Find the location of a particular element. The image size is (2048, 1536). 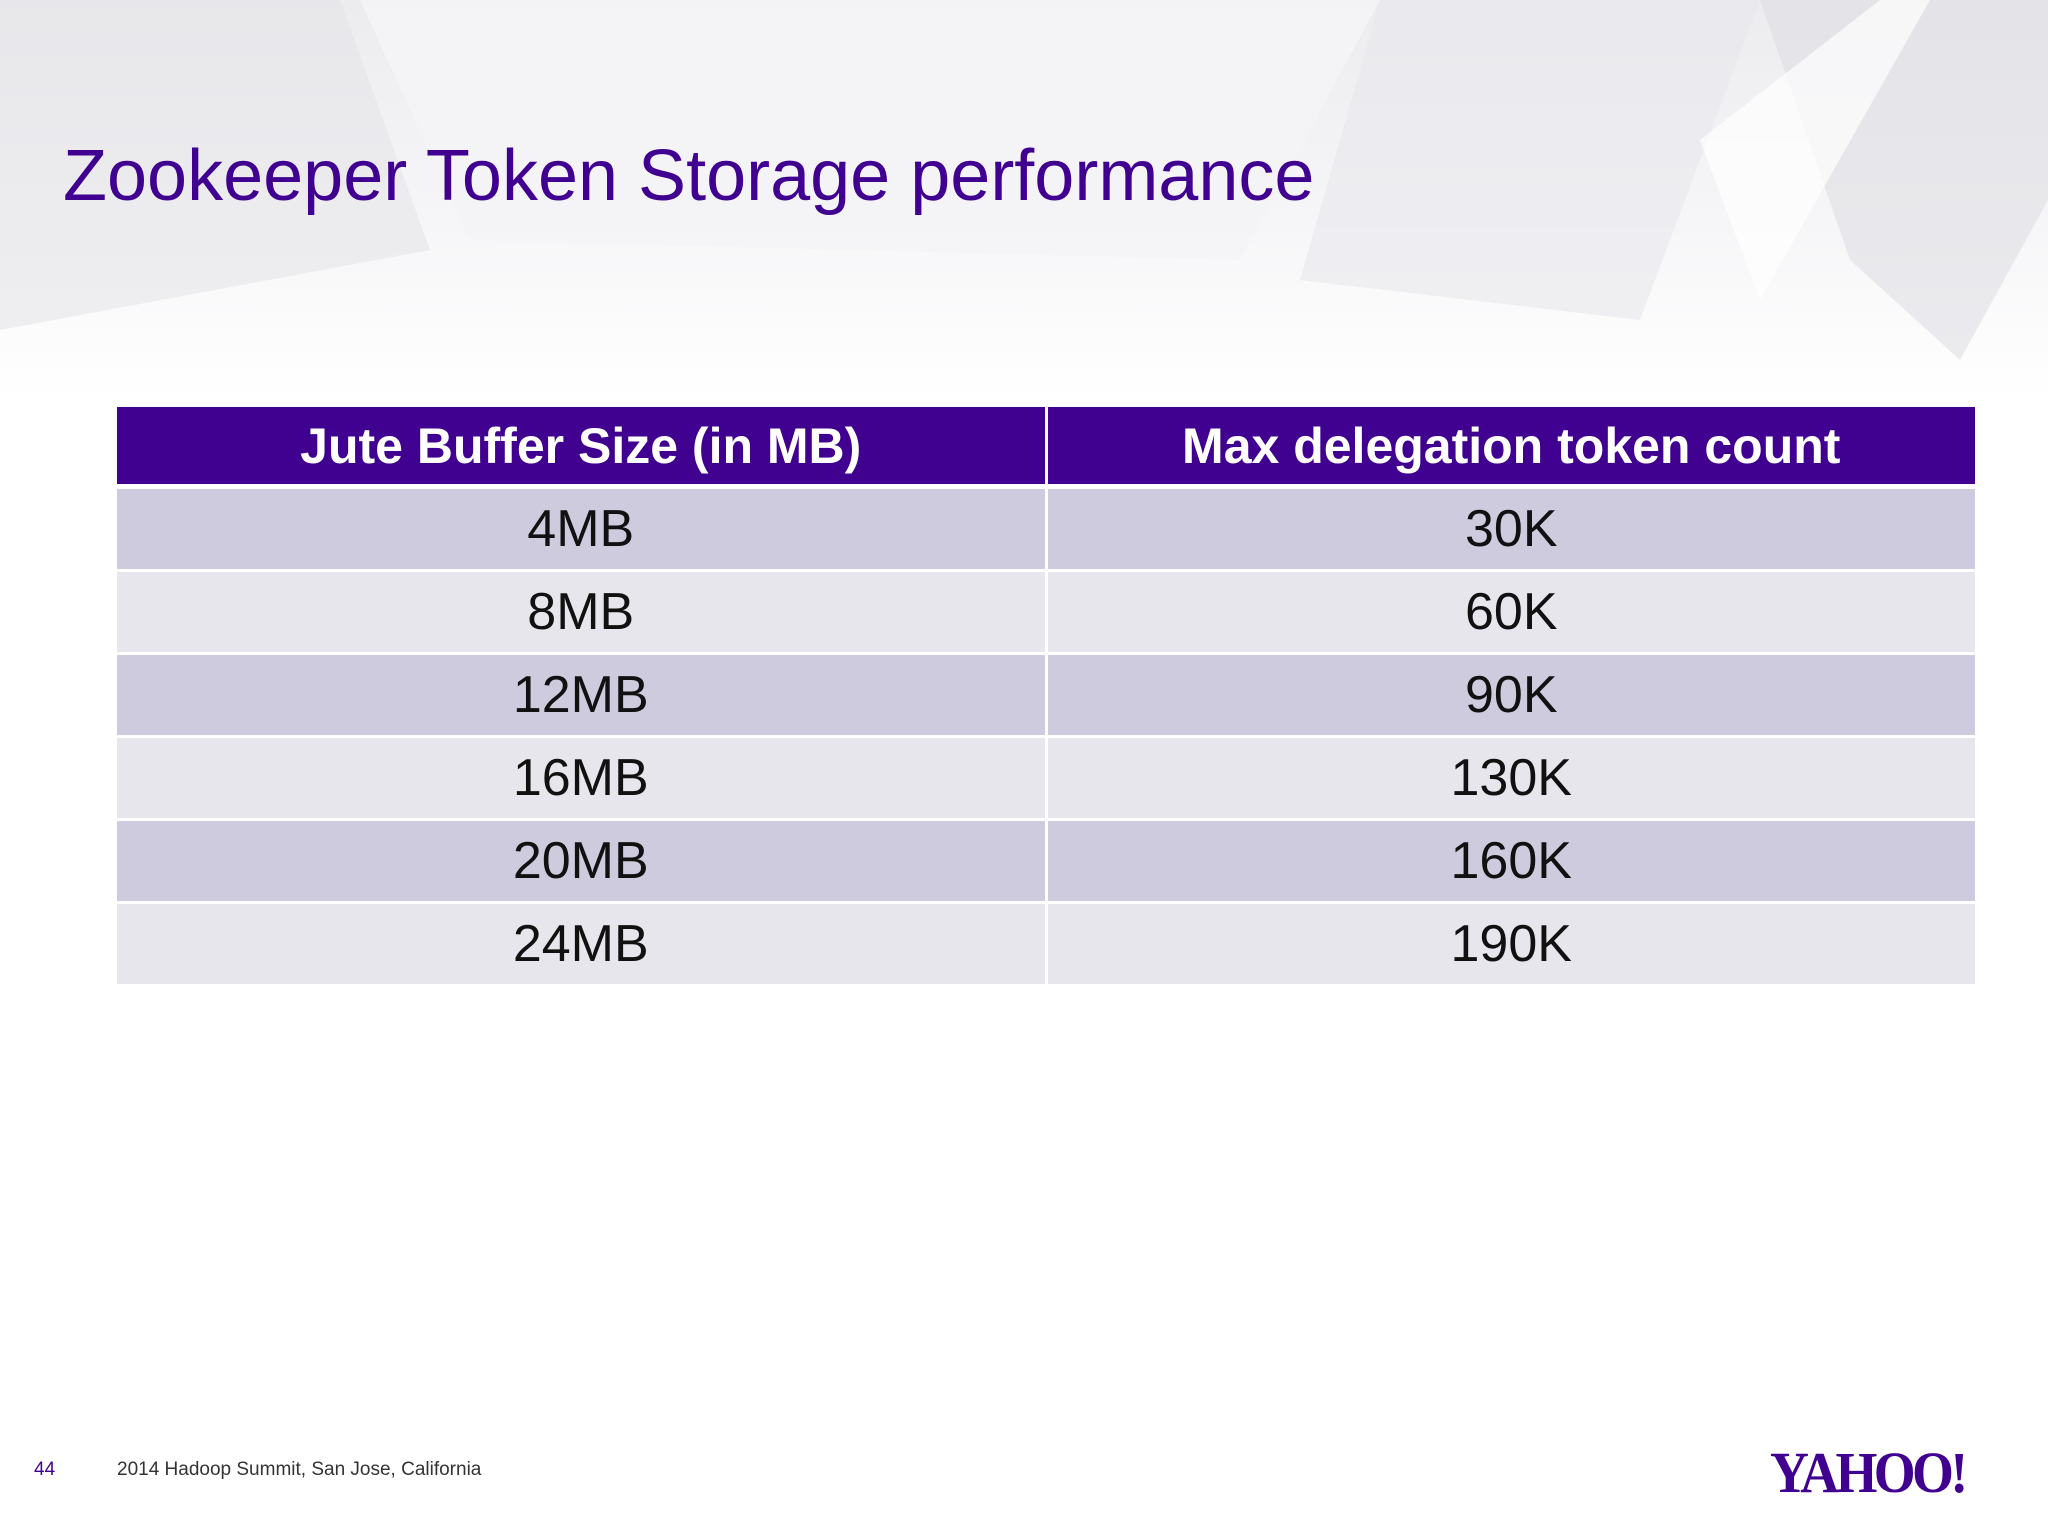

buffer-size-cell: 24MB is located at coordinates (582, 944).